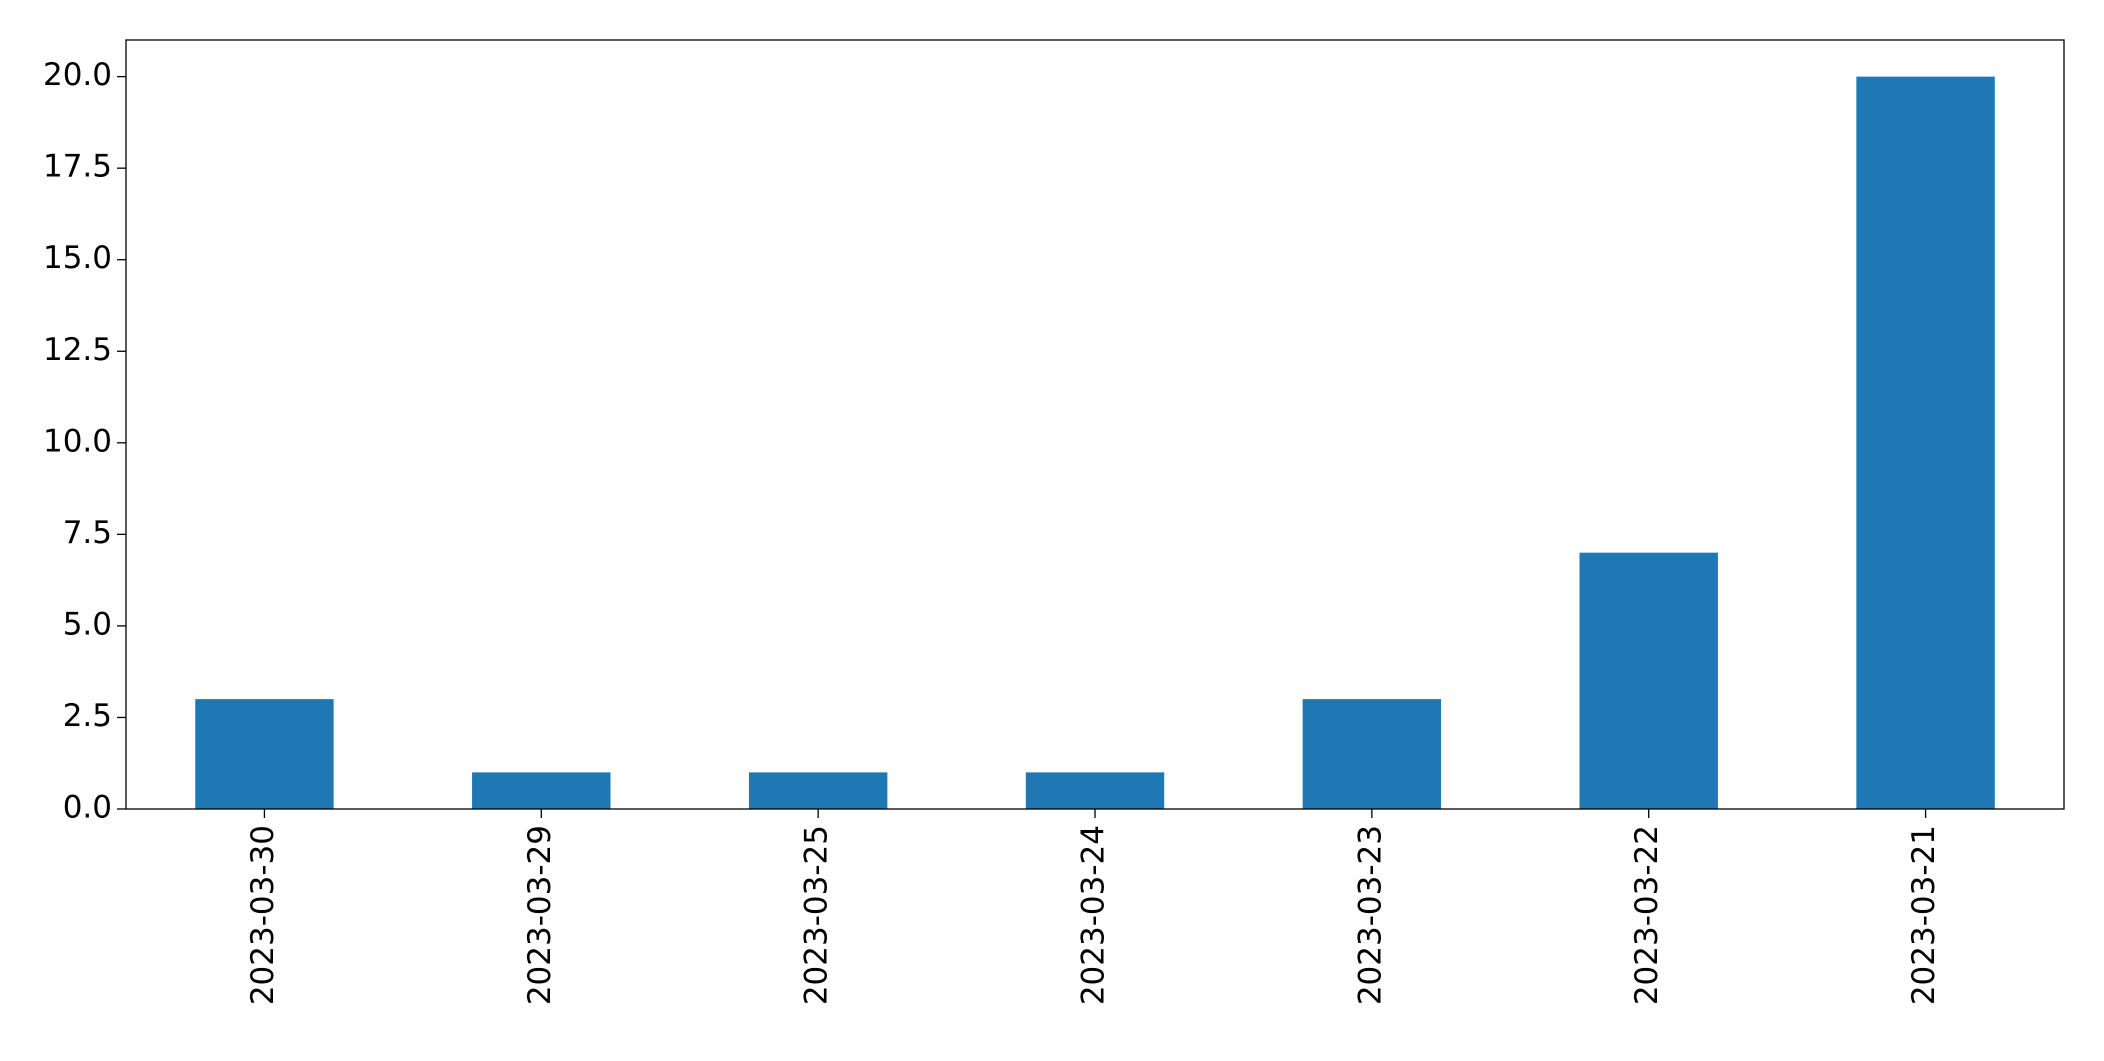 The height and width of the screenshot is (1061, 2104). Describe the element at coordinates (263, 915) in the screenshot. I see `x-tick-label: 2023-03-30` at that location.